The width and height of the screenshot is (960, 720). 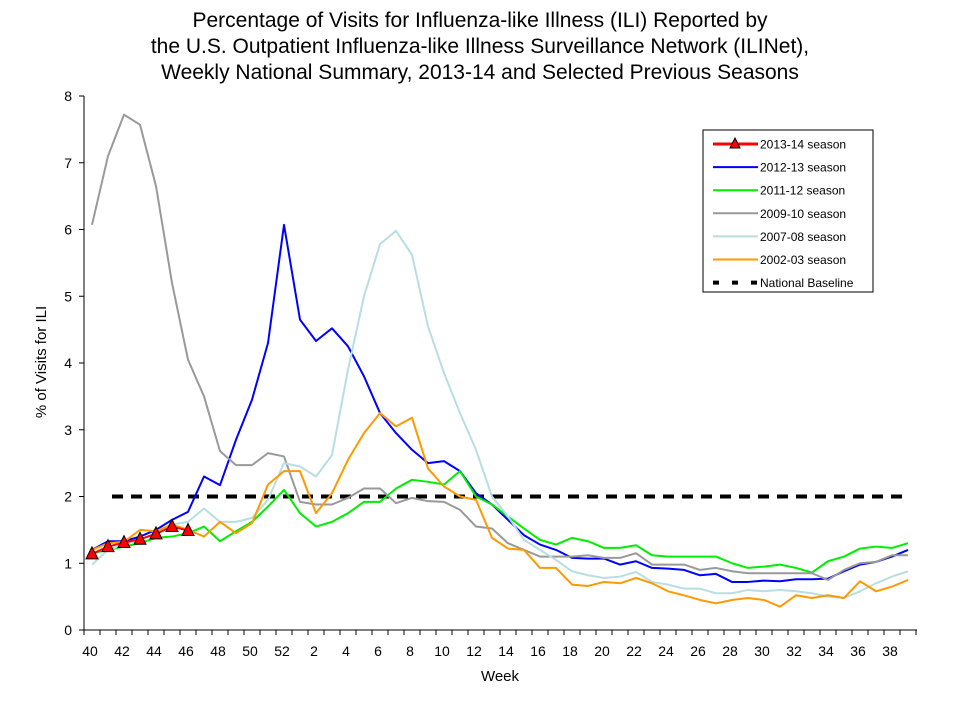 I want to click on x-tick-label: 46, so click(x=186, y=651).